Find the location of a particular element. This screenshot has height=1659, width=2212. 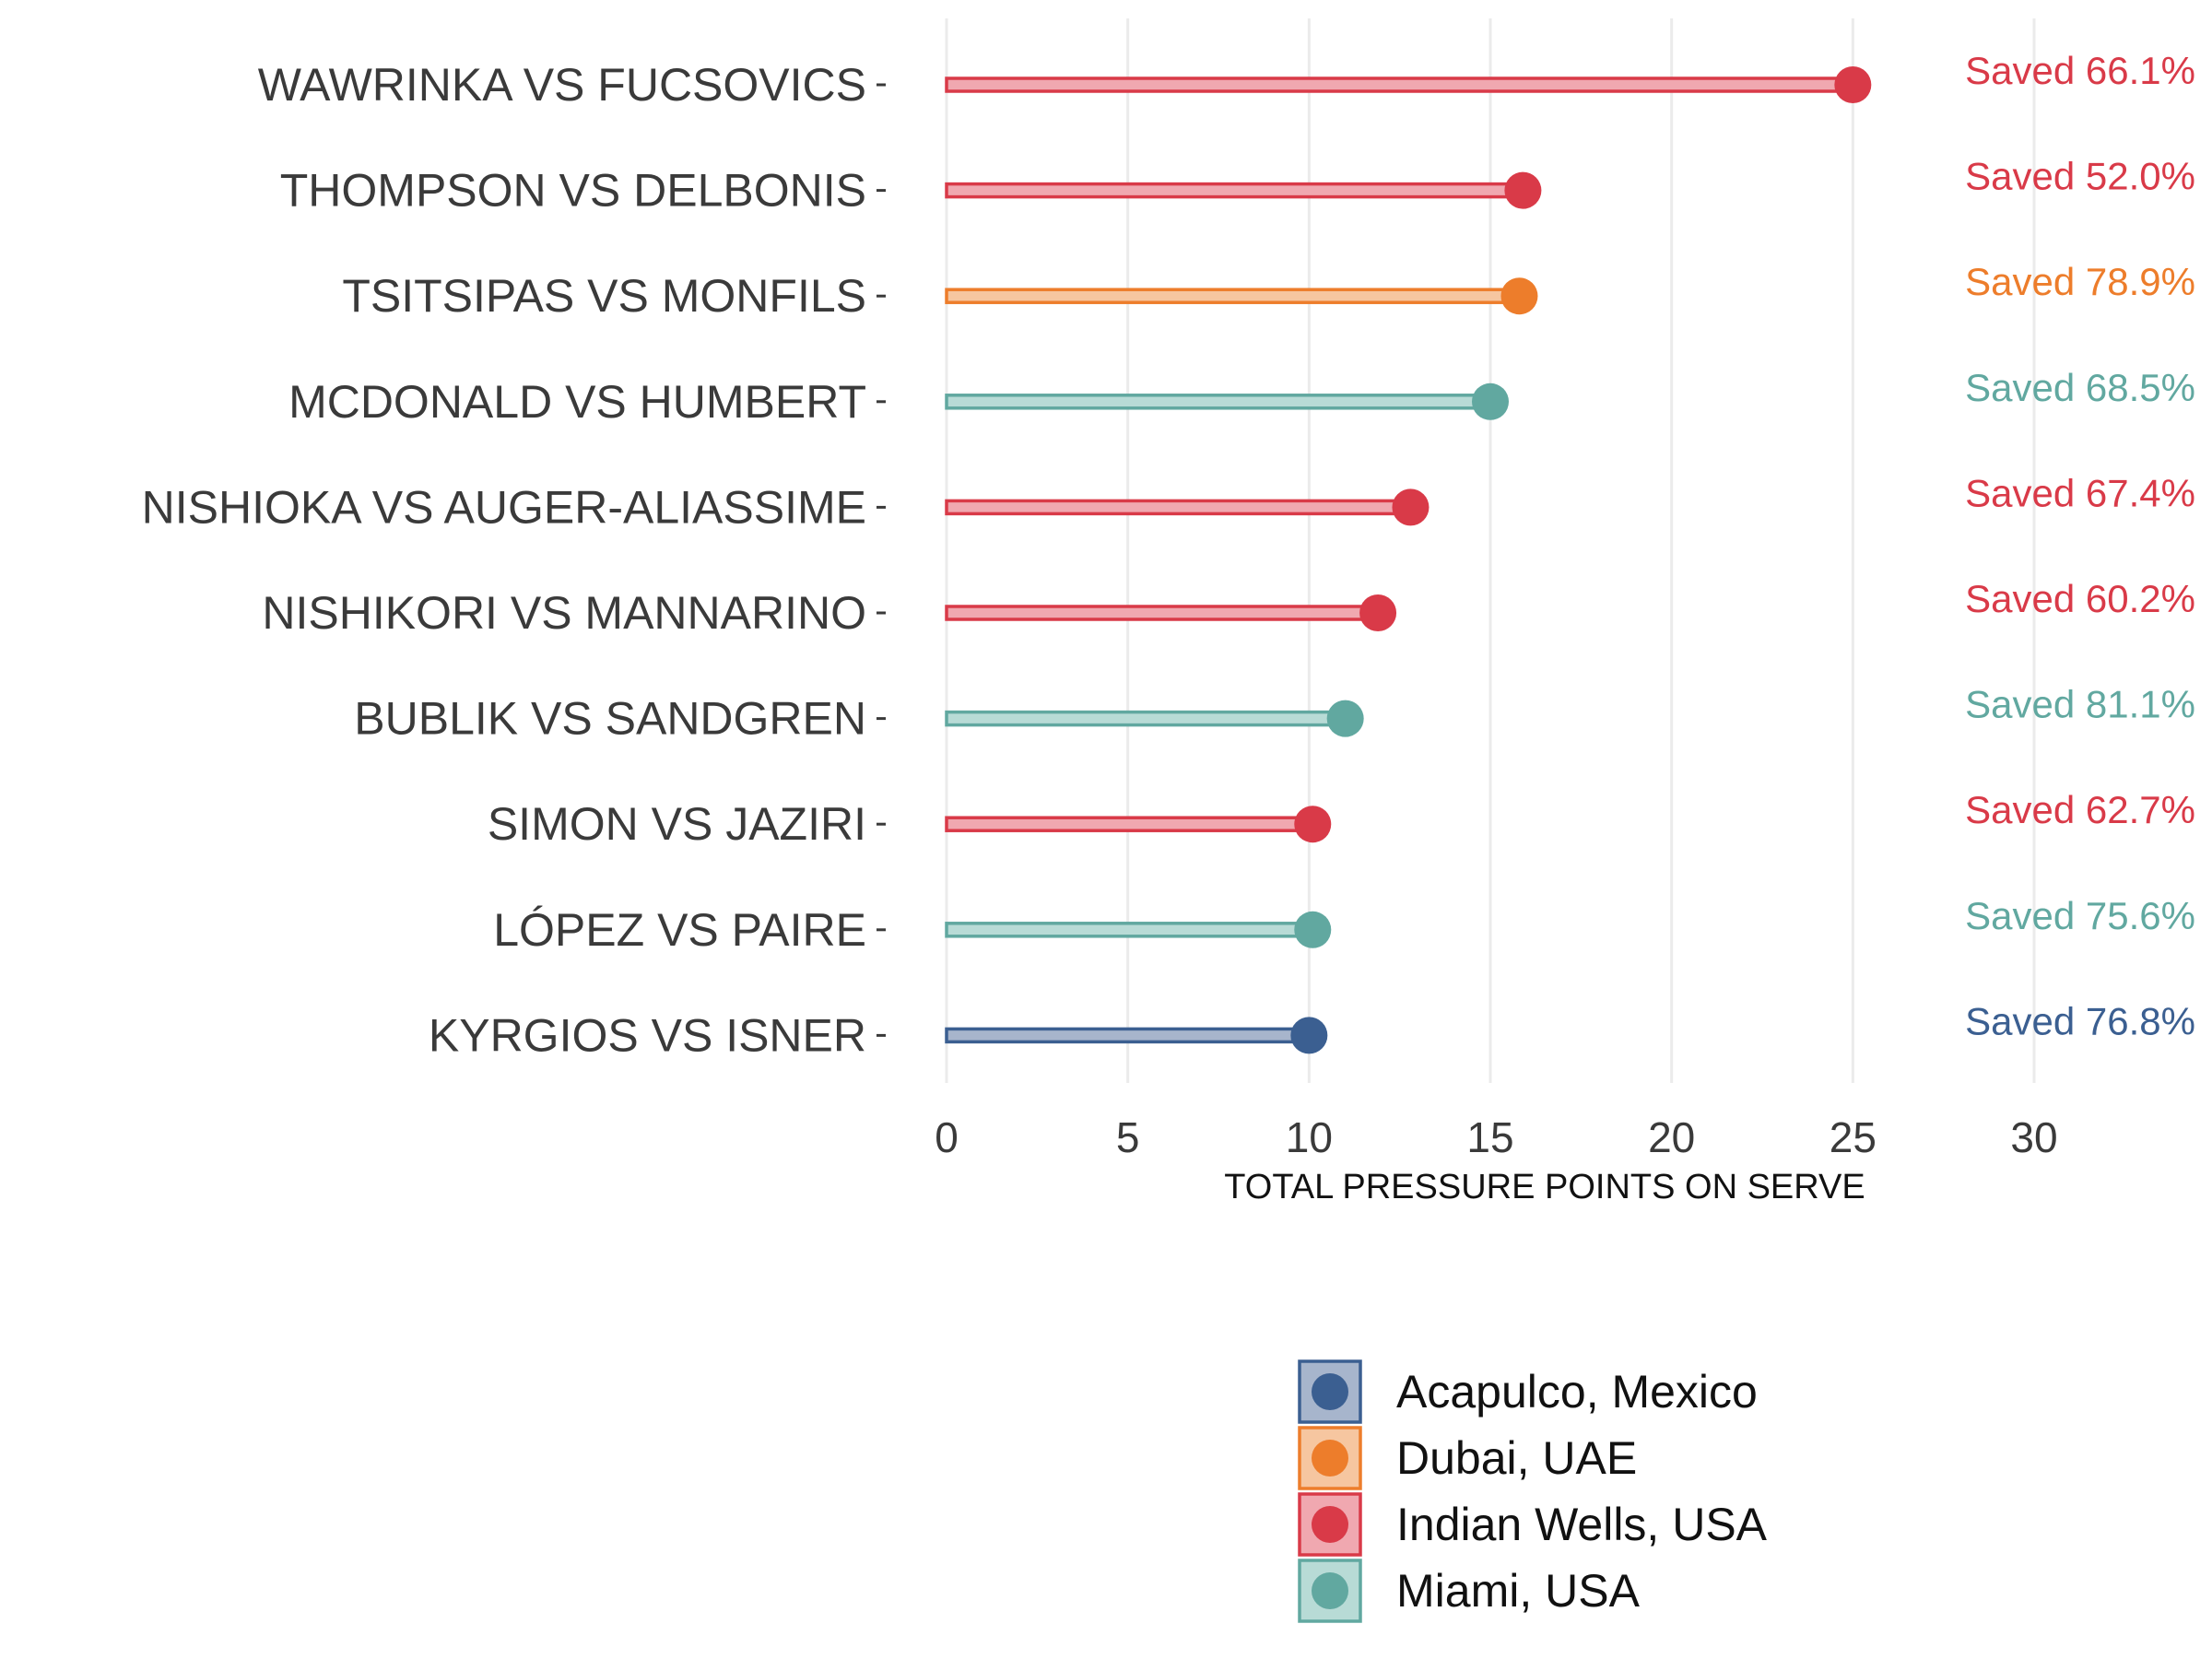

category-label: LÓPEZ VS PAIRE is located at coordinates (679, 930).